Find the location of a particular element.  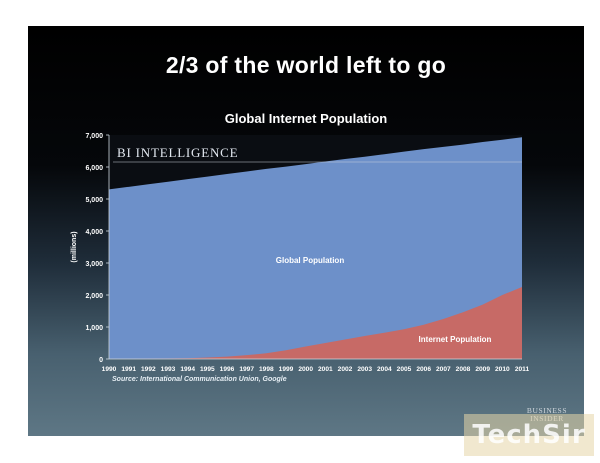

x-tick-label: 1990 is located at coordinates (109, 369).